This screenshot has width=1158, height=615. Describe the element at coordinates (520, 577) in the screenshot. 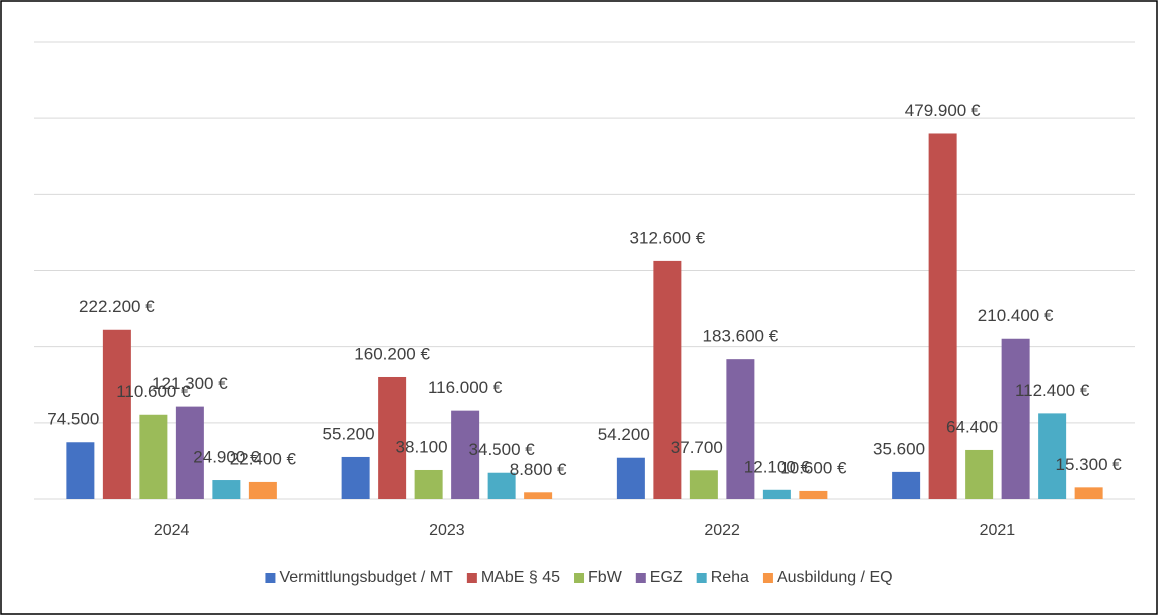

I see `legend-label: MAbE § 45` at that location.